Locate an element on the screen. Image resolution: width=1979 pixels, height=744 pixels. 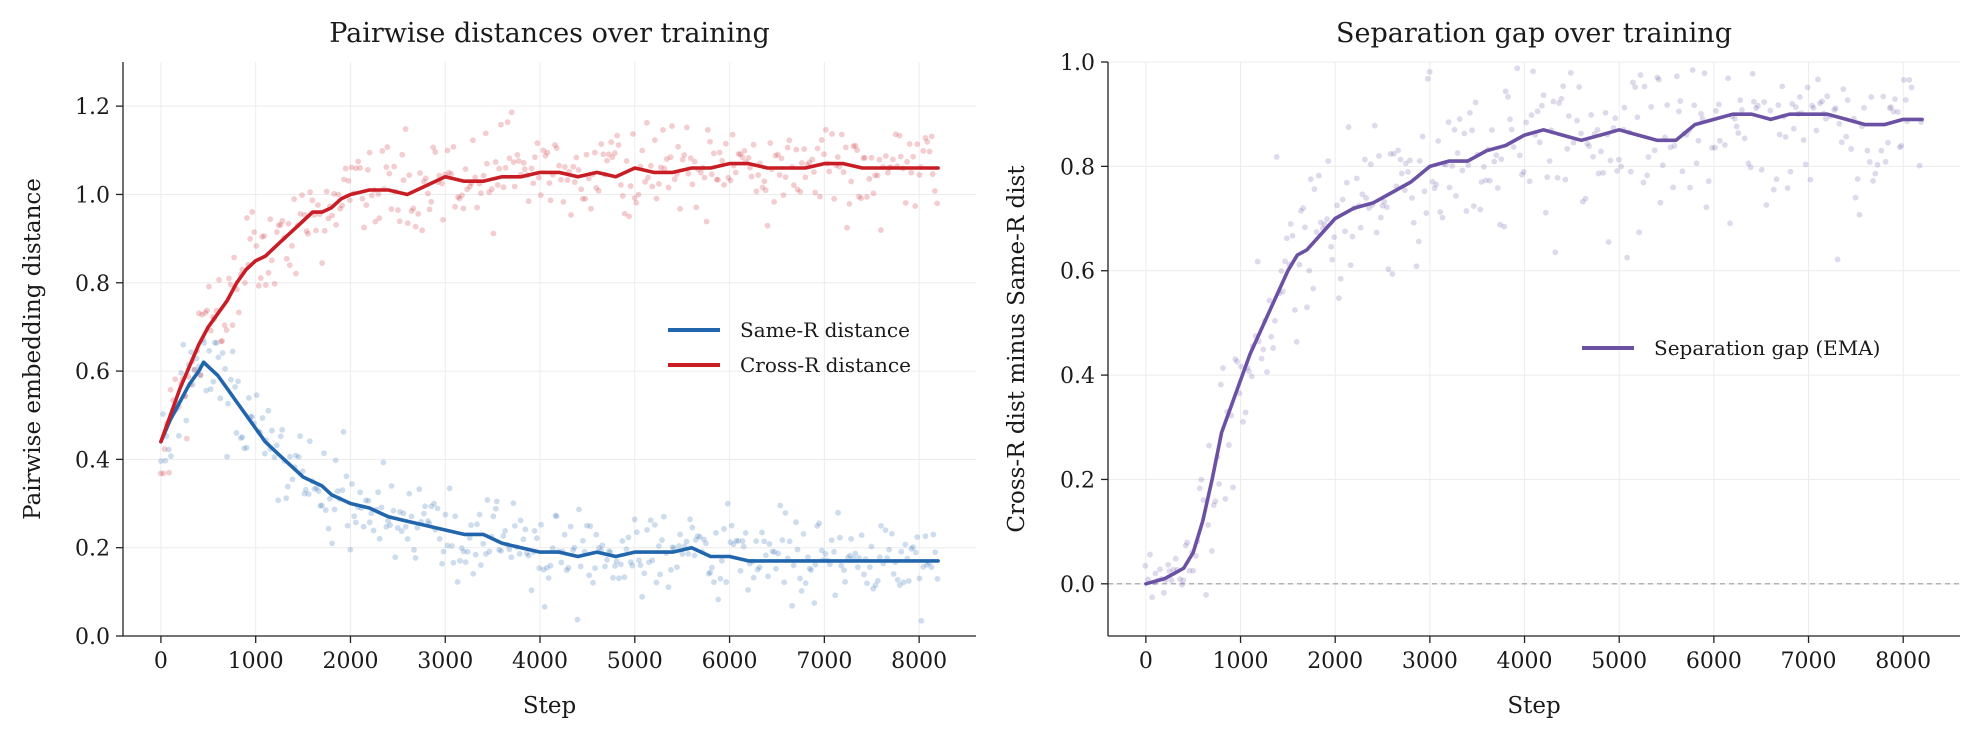
y-tick-label: 1.0 is located at coordinates (1077, 63).